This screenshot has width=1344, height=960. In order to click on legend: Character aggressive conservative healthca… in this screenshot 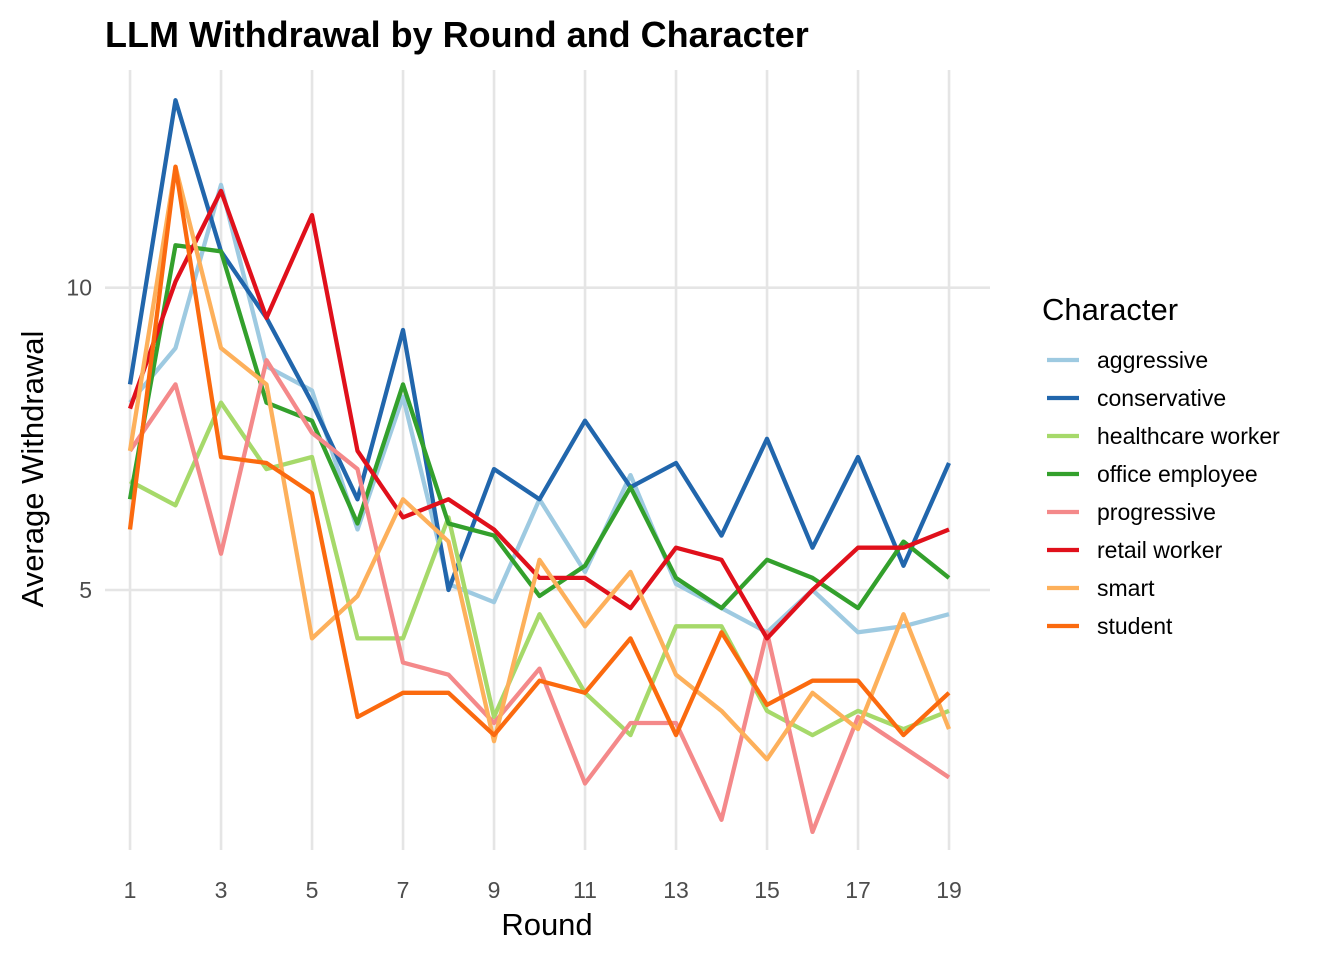, I will do `click(1161, 465)`.